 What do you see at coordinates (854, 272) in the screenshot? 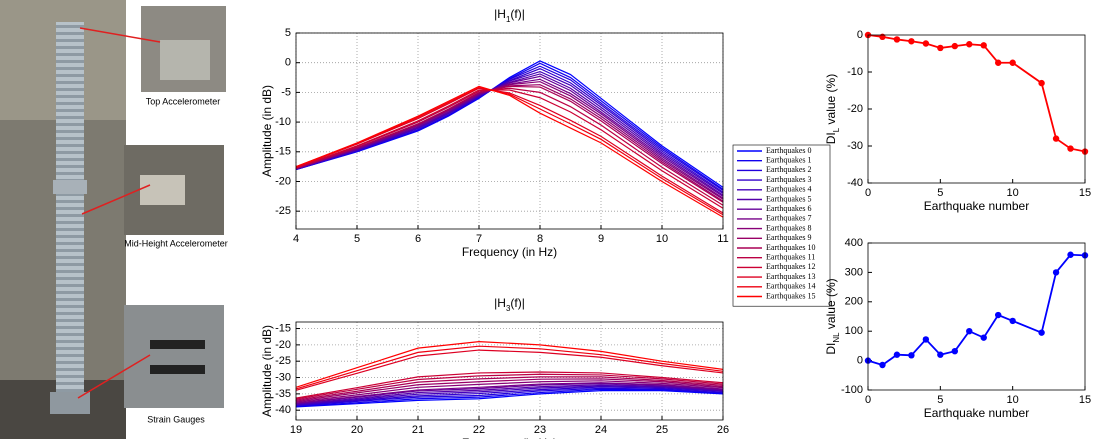
I see `y-tick-label: 300` at bounding box center [854, 272].